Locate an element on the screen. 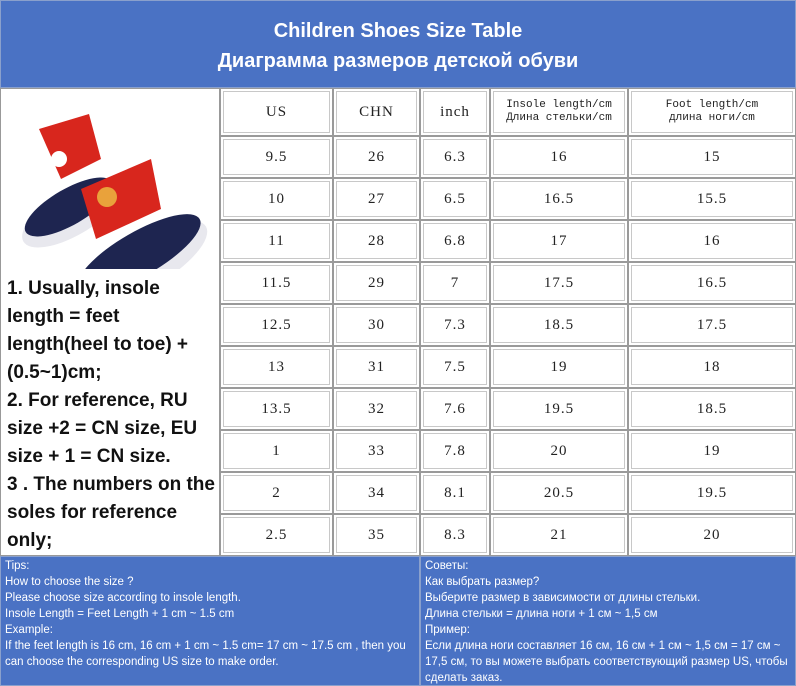 This screenshot has width=796, height=686. table-cell: 34 is located at coordinates (376, 493).